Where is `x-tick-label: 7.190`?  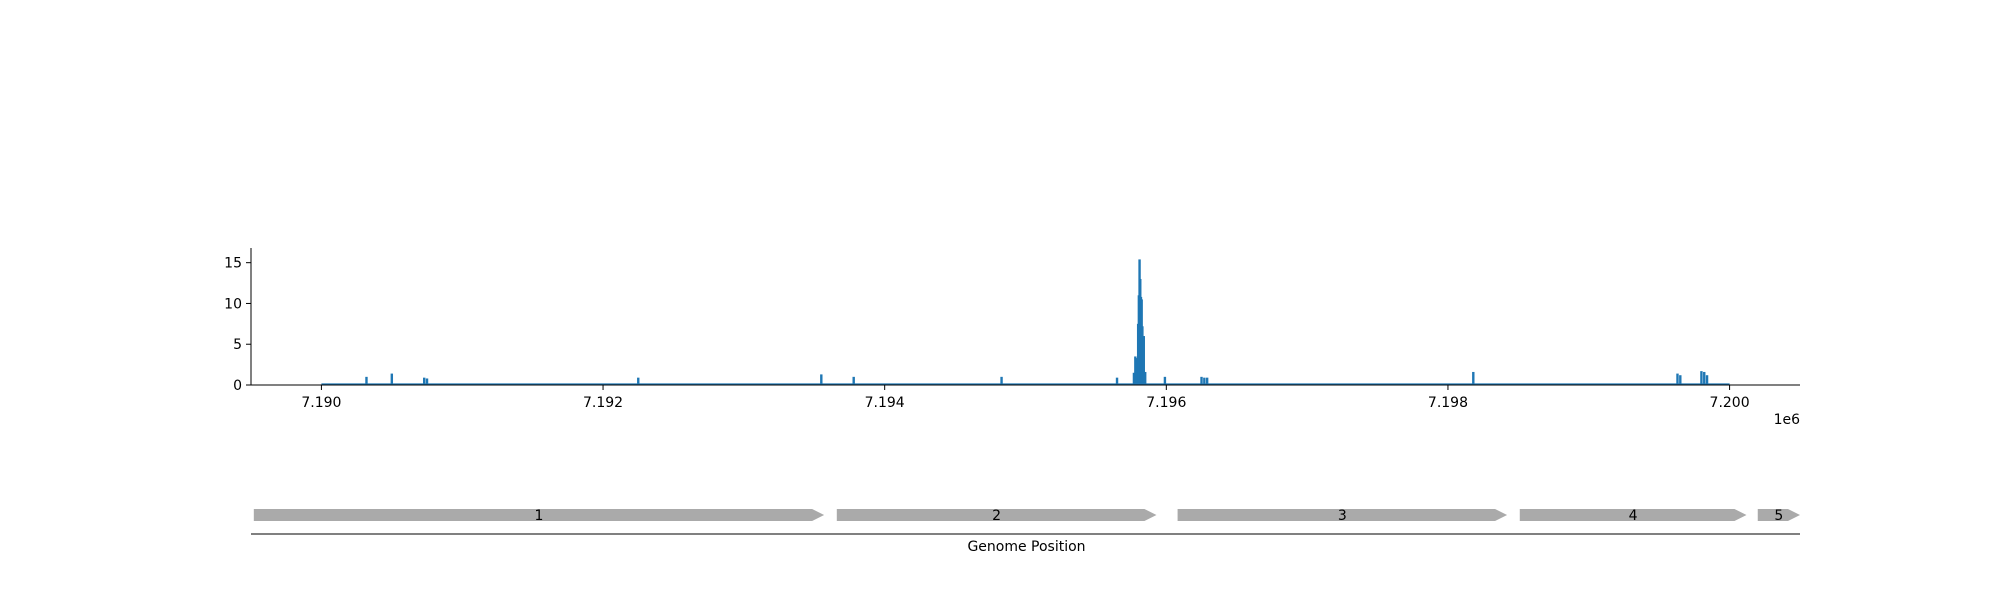 x-tick-label: 7.190 is located at coordinates (321, 403).